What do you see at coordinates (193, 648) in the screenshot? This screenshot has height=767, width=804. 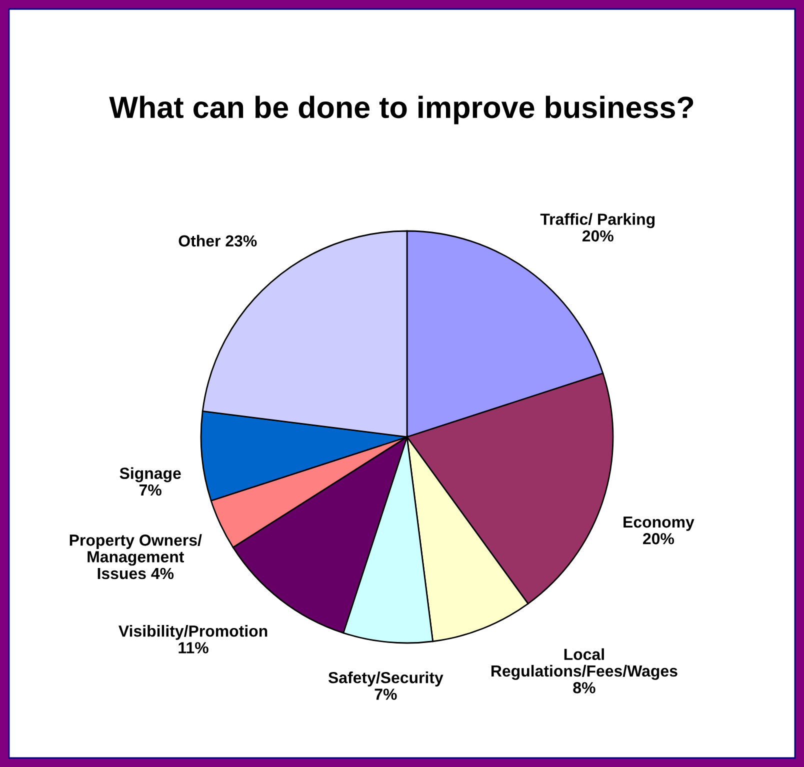 I see `data-label: 11%` at bounding box center [193, 648].